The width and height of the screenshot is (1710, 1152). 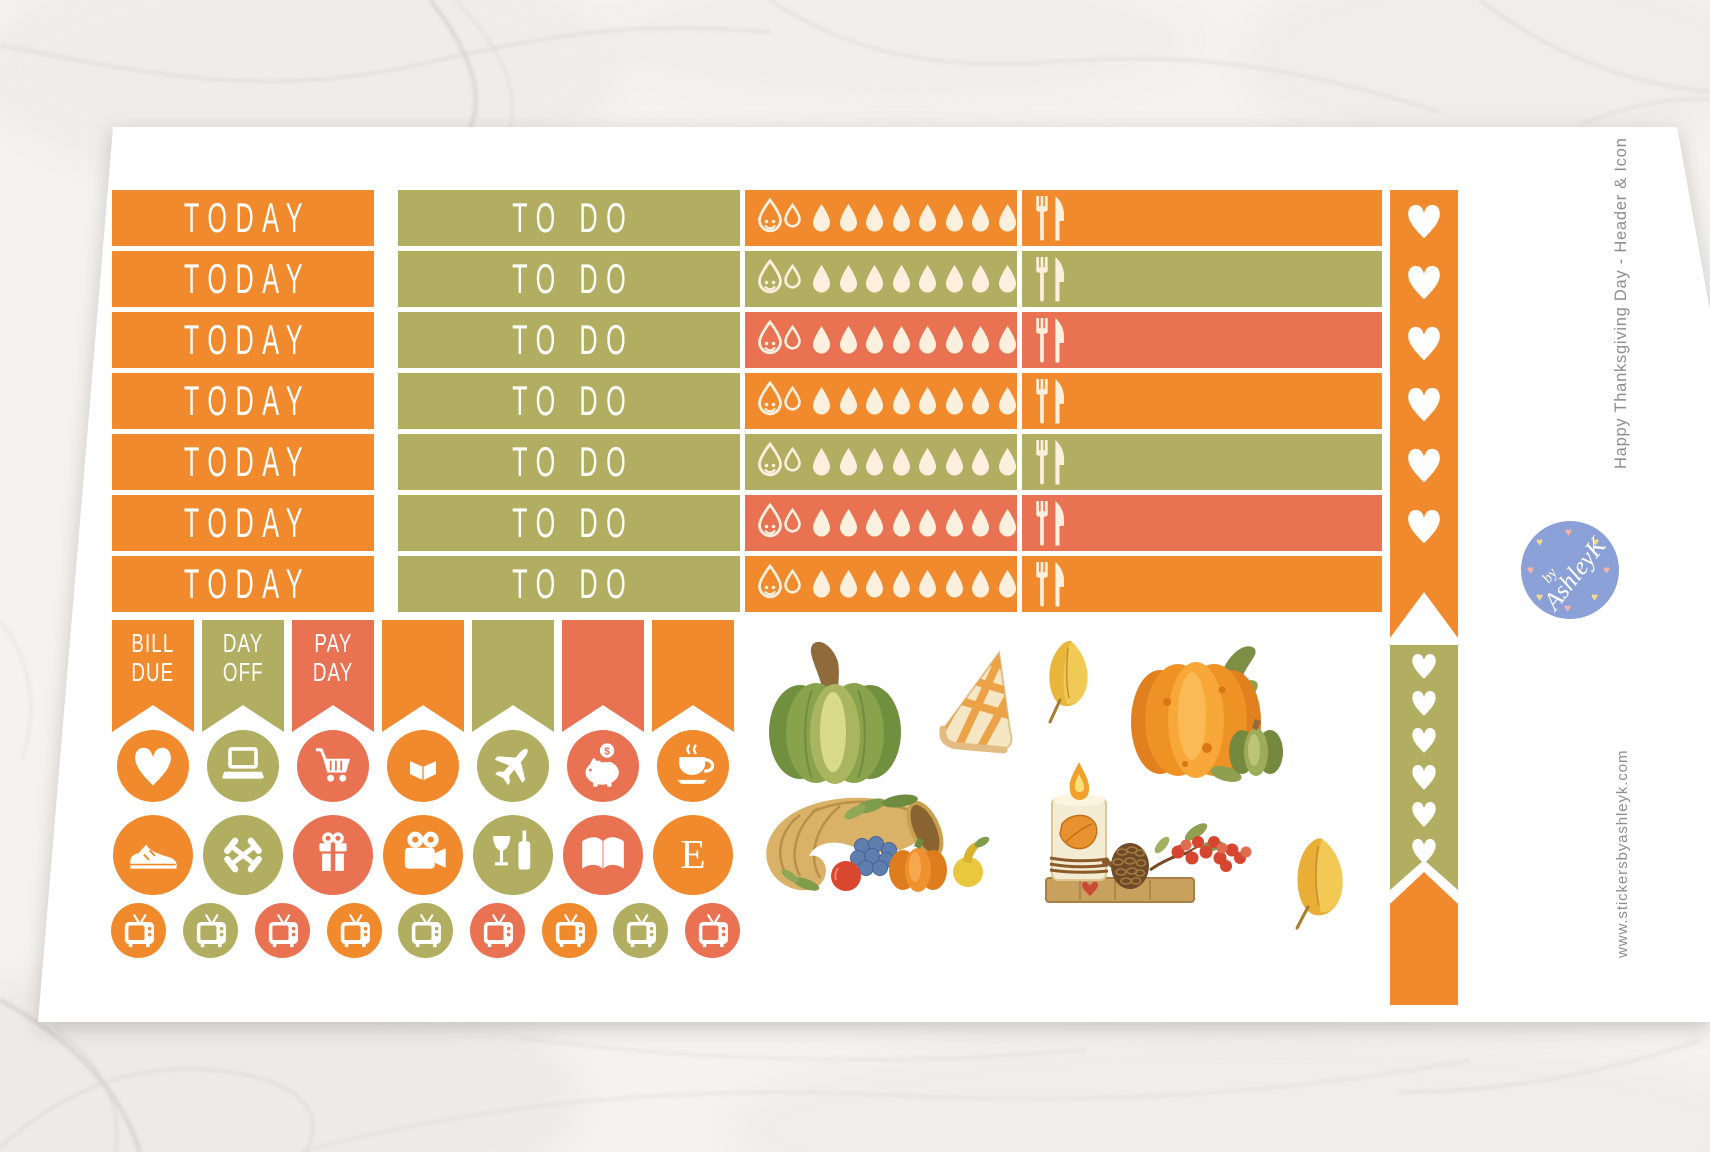 I want to click on icon-circle-book, so click(x=603, y=855).